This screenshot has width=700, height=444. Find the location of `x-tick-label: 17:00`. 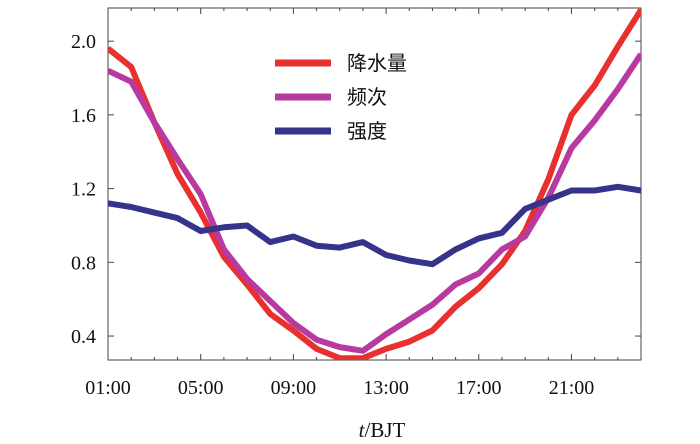

x-tick-label: 17:00 is located at coordinates (479, 388).